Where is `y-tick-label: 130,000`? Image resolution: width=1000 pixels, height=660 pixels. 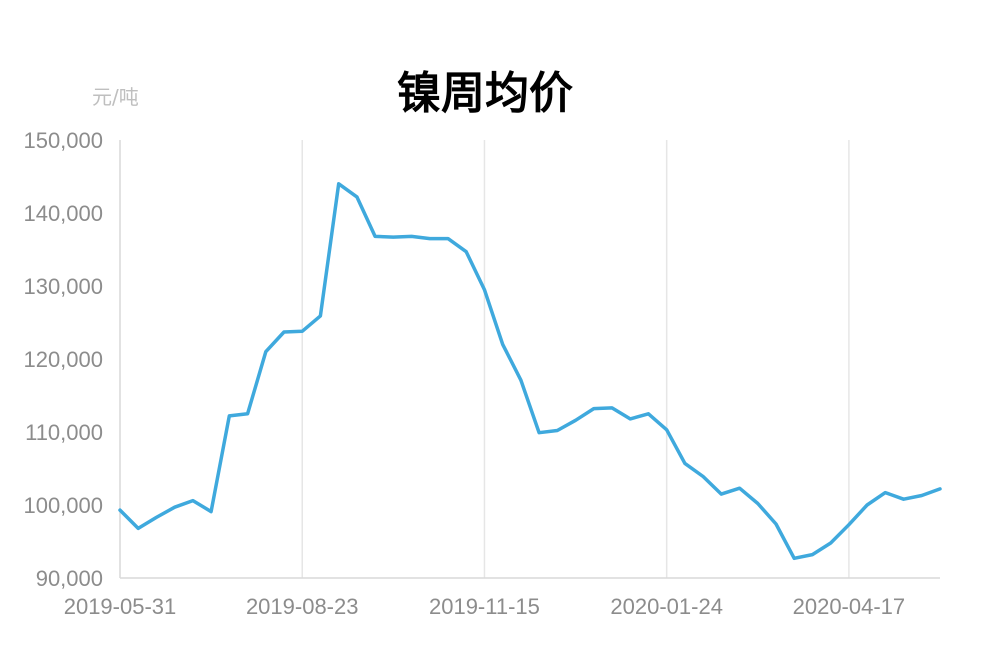 y-tick-label: 130,000 is located at coordinates (63, 286).